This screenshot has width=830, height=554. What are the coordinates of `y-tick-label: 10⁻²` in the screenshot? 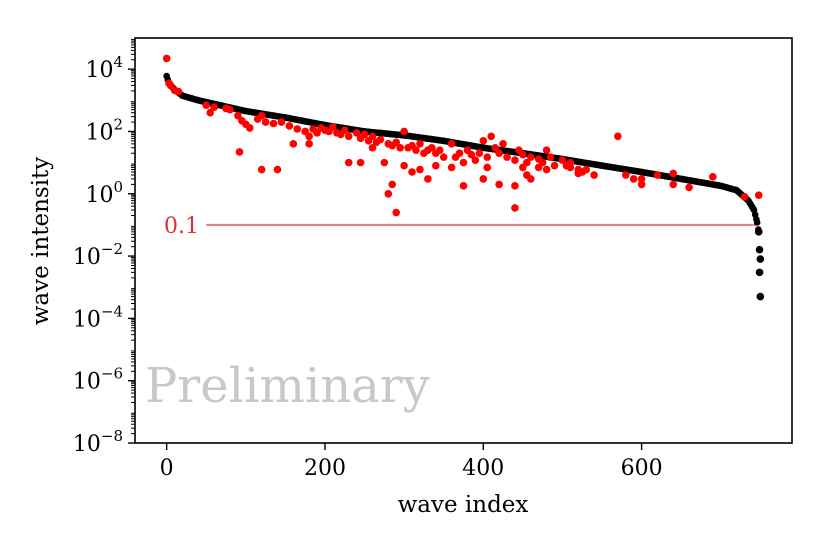 It's located at (98, 255).